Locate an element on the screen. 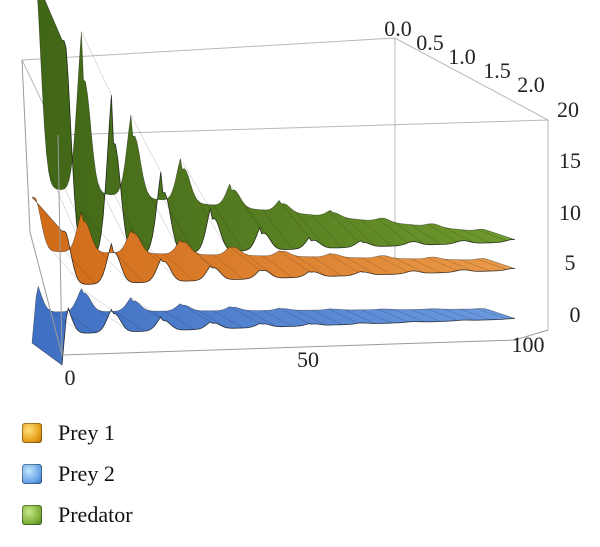 The height and width of the screenshot is (547, 600). legend: Prey 1 Prey 2 Predator is located at coordinates (172, 473).